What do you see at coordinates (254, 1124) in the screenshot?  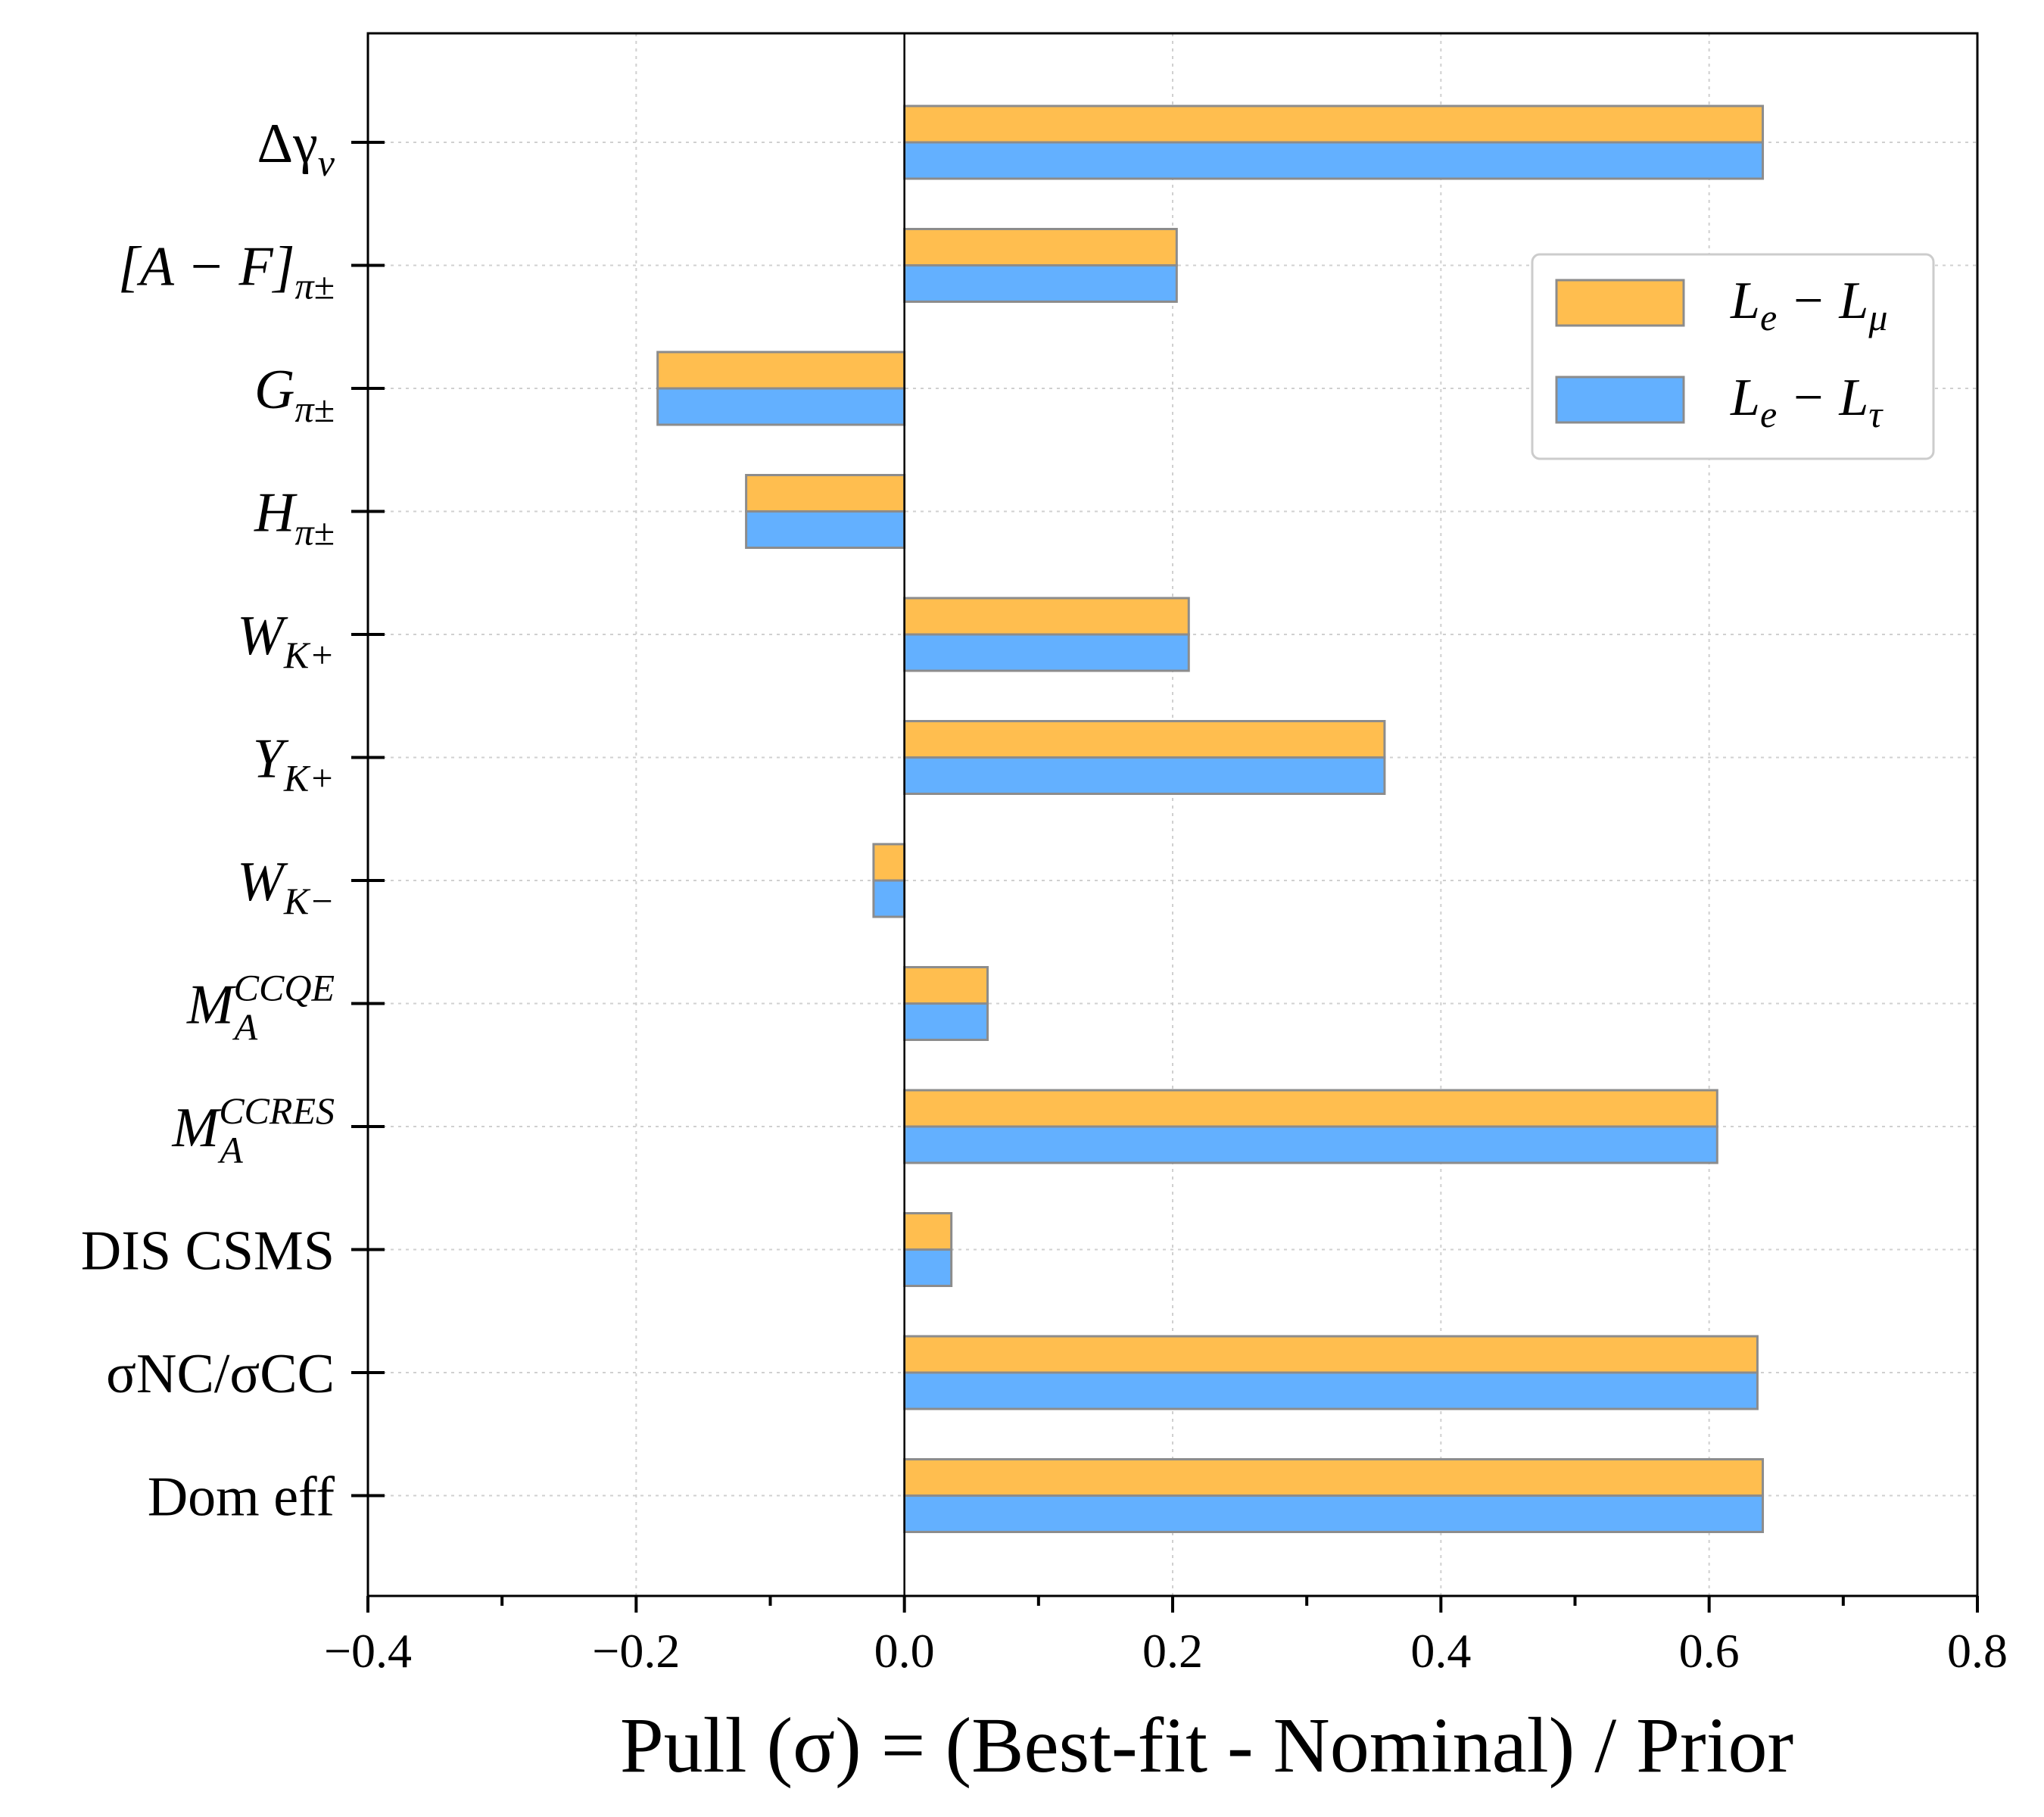 I see `y-tick-label: MCCRES` at bounding box center [254, 1124].